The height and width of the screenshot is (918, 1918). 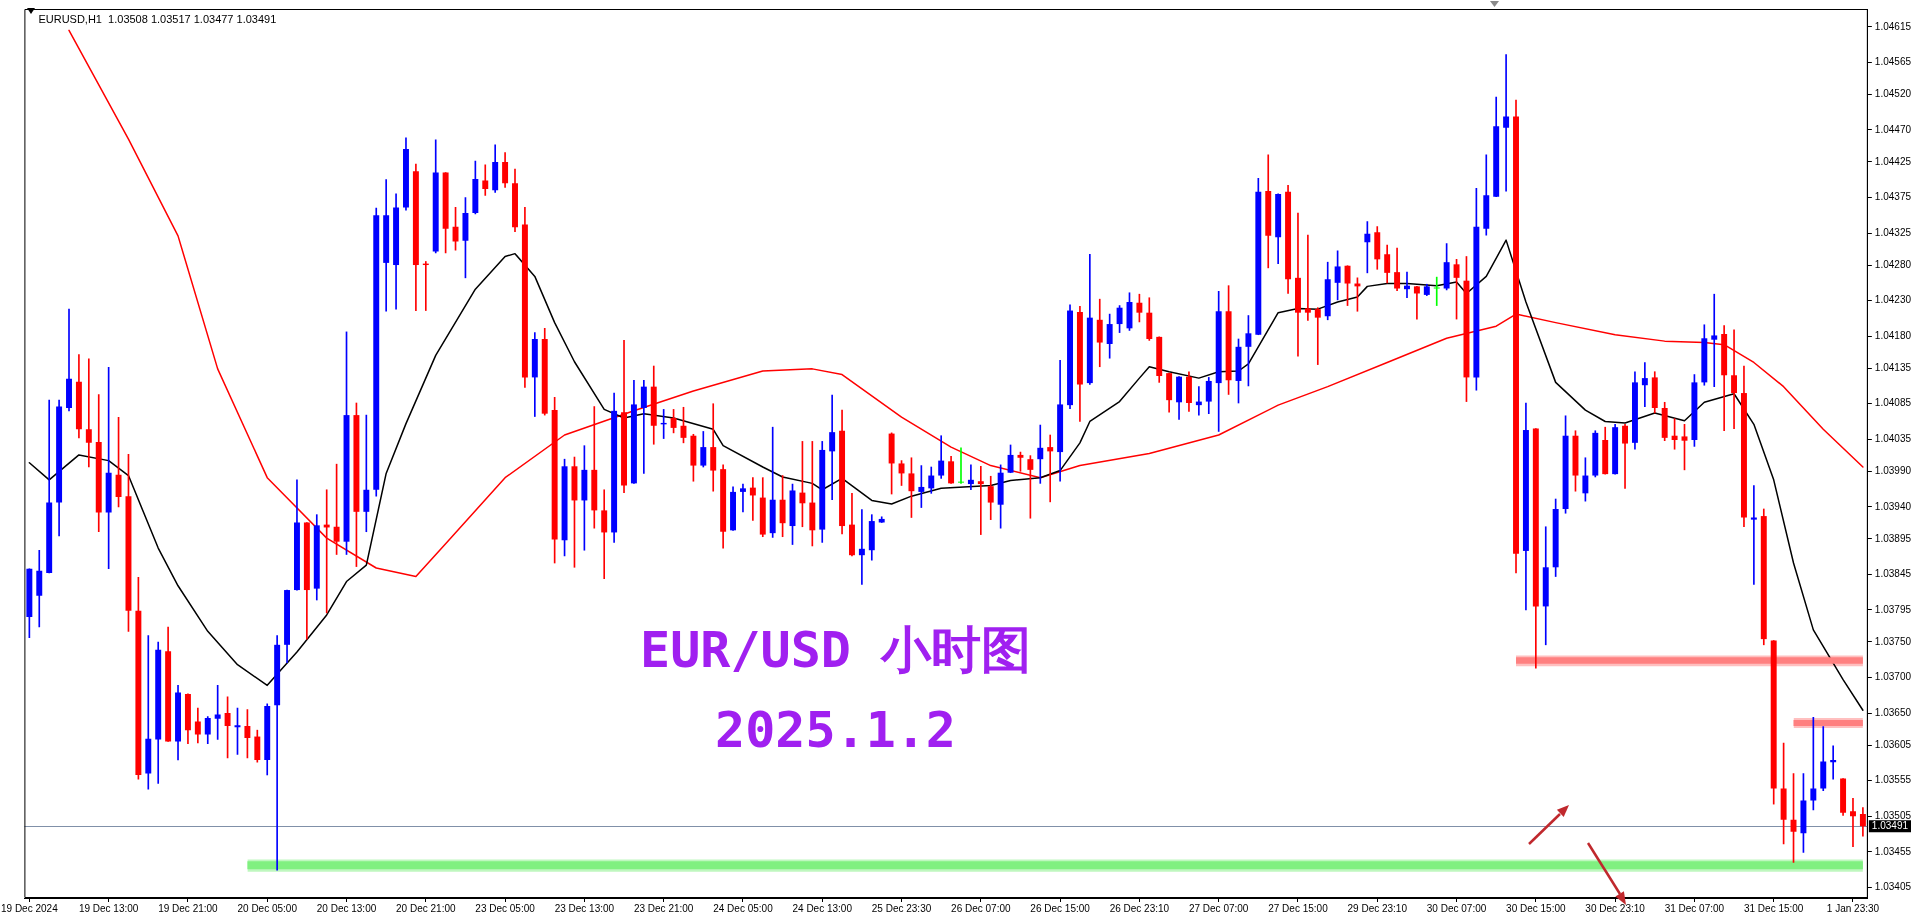 What do you see at coordinates (1893, 129) in the screenshot?
I see `y-tick-label: 1.04470` at bounding box center [1893, 129].